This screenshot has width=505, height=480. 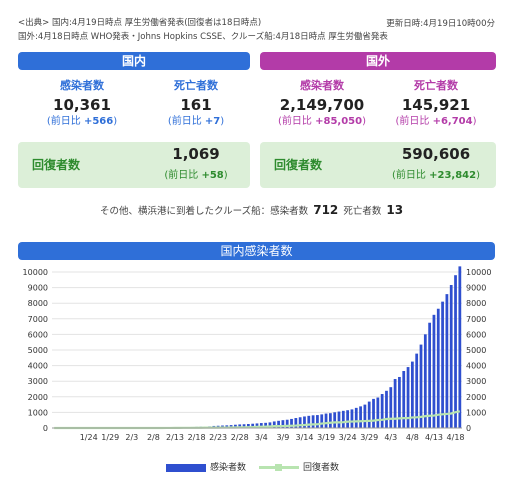 What do you see at coordinates (38, 366) in the screenshot?
I see `y-tick-label-left: 4000` at bounding box center [38, 366].